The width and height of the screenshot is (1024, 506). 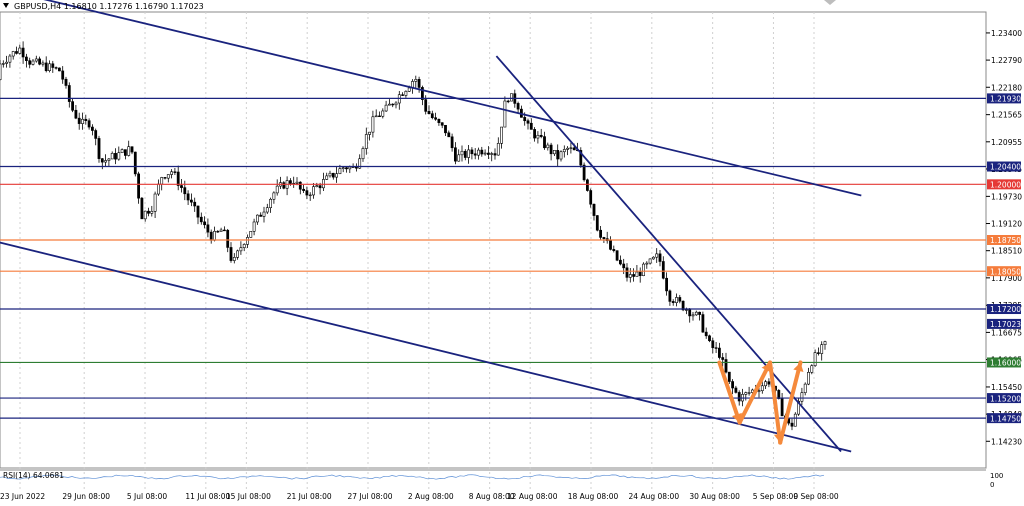 What do you see at coordinates (790, 402) in the screenshot?
I see `pattern-arrow-segment` at bounding box center [790, 402].